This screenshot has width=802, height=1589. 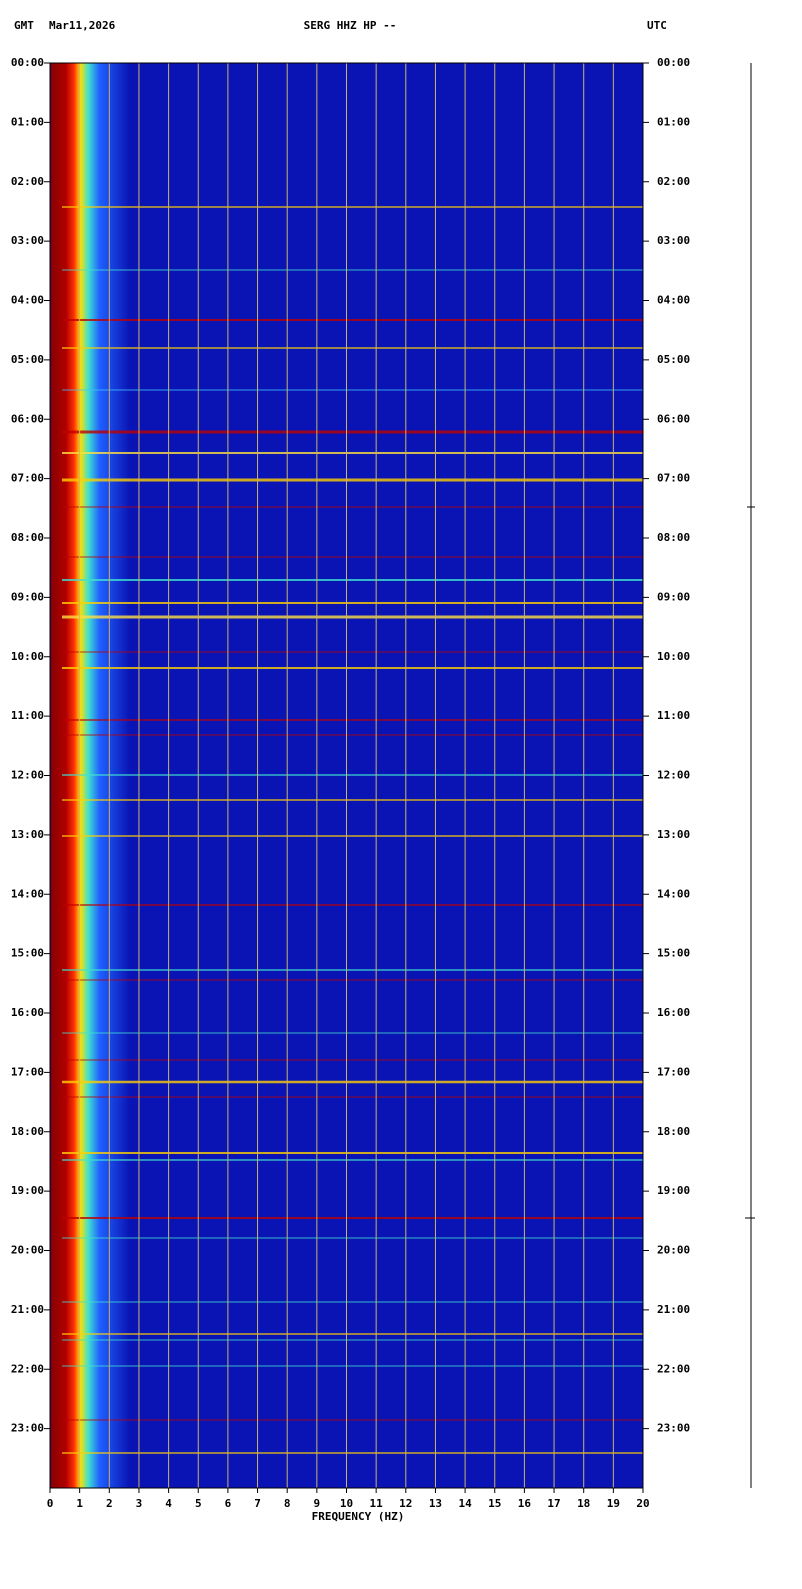 What do you see at coordinates (583, 1503) in the screenshot?
I see `x-tick-label: 18` at bounding box center [583, 1503].